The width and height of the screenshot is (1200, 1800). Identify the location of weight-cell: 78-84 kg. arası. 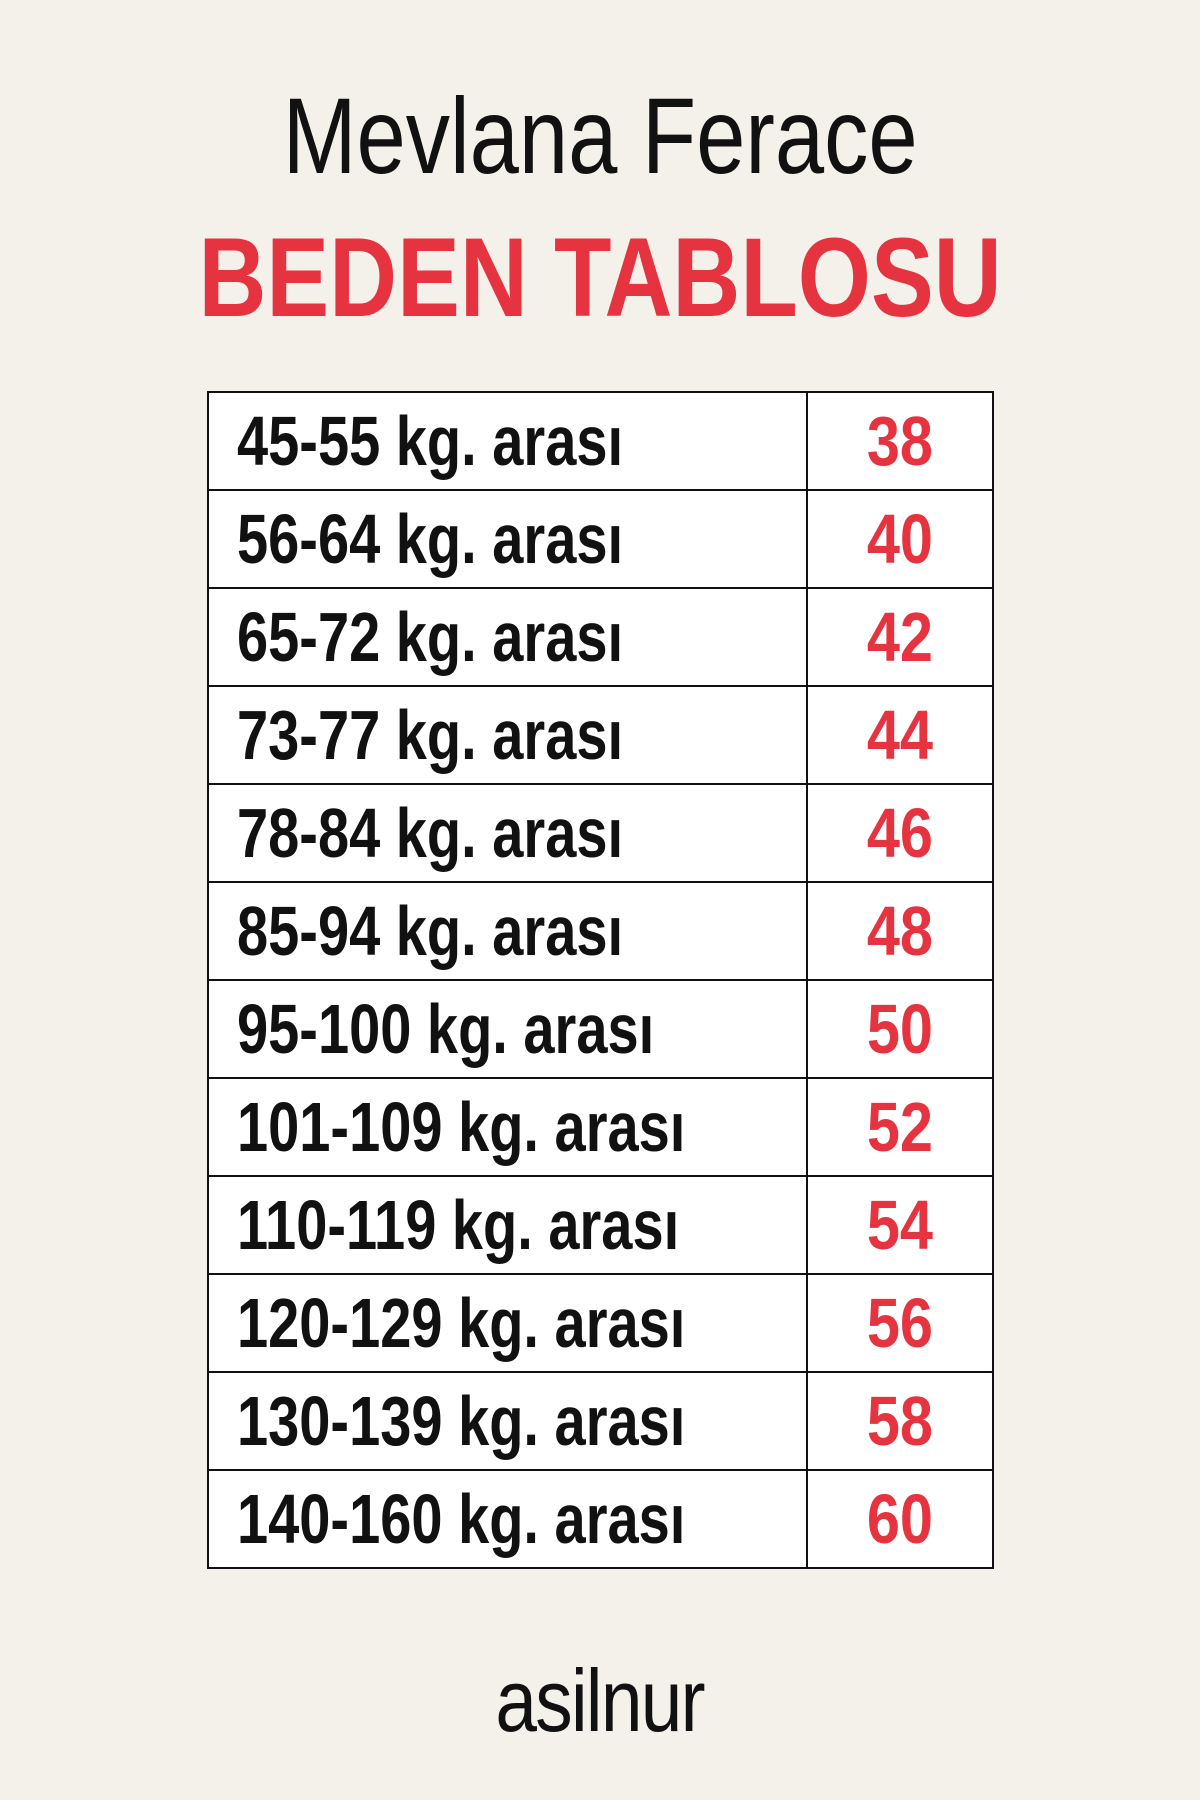
(507, 833).